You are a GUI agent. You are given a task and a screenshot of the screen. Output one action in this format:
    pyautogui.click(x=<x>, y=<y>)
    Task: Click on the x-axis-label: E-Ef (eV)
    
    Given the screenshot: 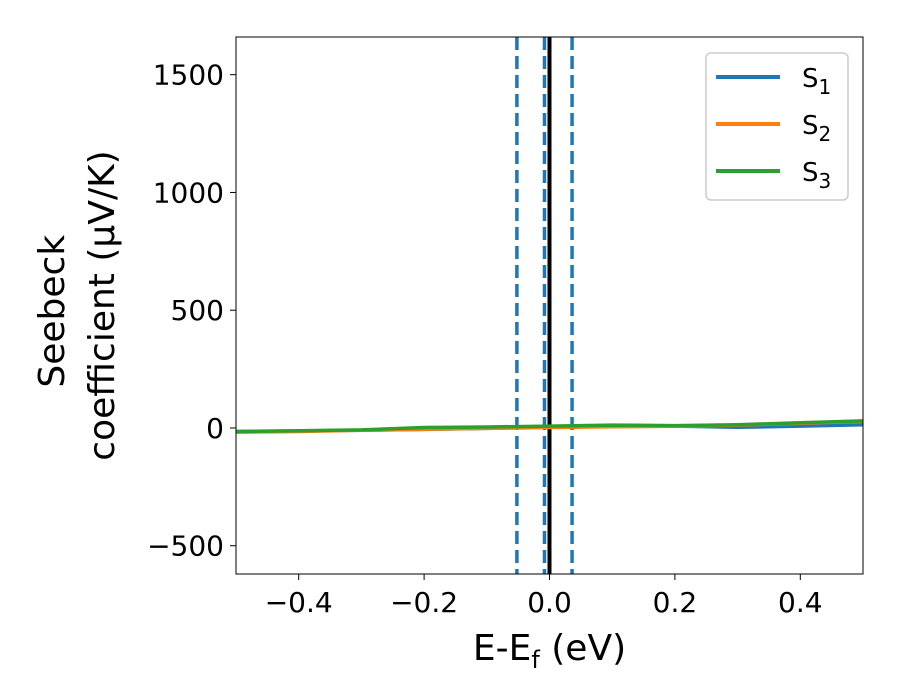 What is the action you would take?
    pyautogui.click(x=549, y=651)
    